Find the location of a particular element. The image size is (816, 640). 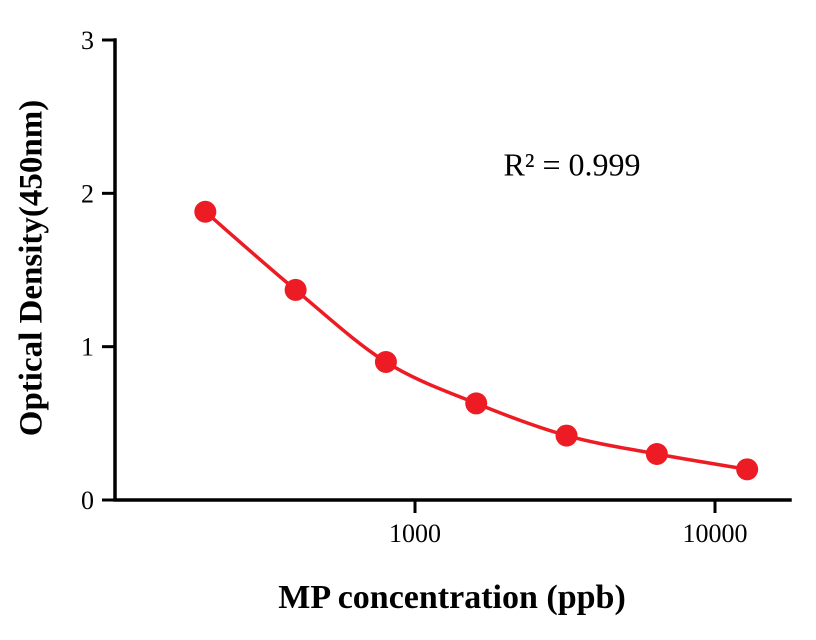

x-tick-label: 10000 is located at coordinates (715, 533).